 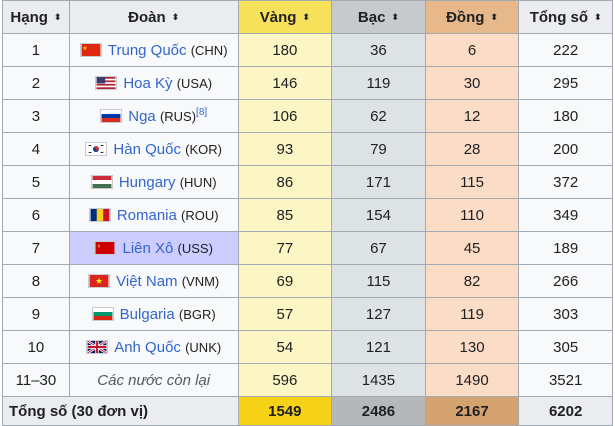 What do you see at coordinates (472, 116) in the screenshot?
I see `bronze-cell: 12` at bounding box center [472, 116].